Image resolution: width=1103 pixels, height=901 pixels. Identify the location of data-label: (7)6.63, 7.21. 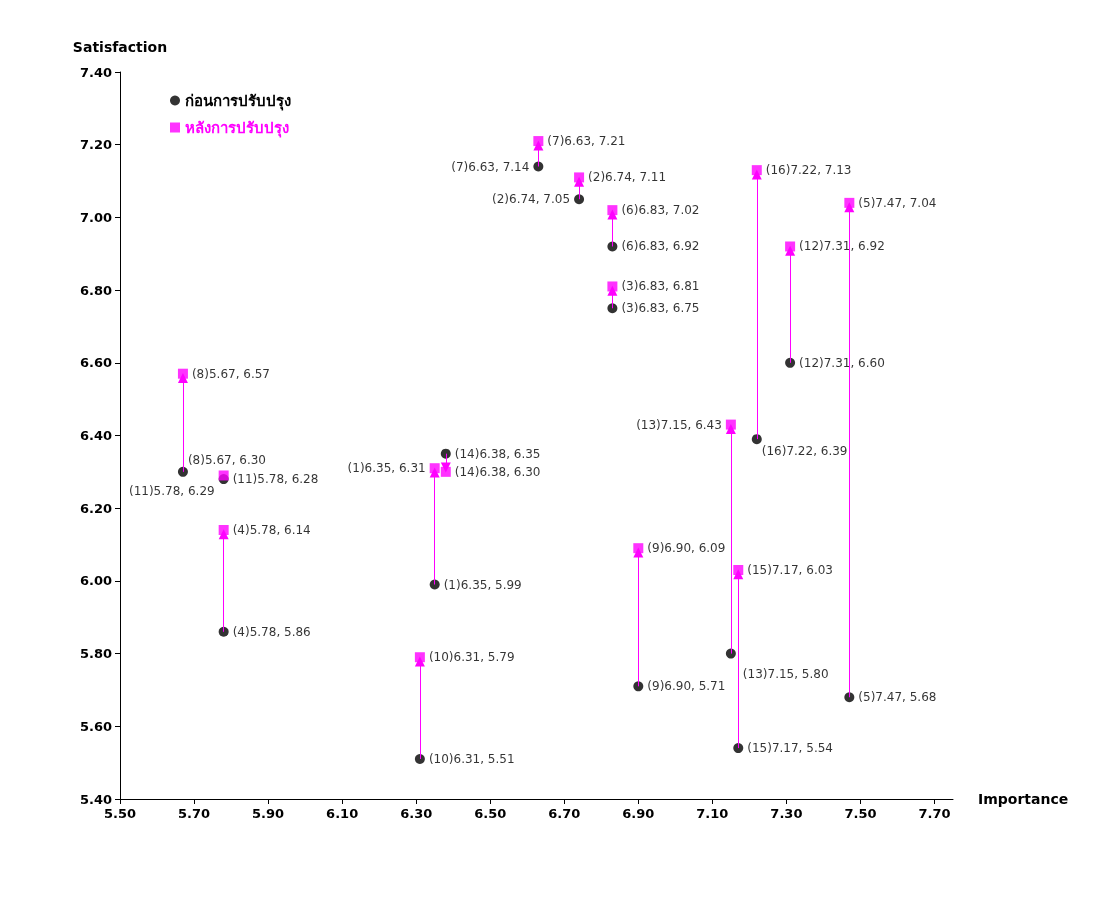
(586, 141).